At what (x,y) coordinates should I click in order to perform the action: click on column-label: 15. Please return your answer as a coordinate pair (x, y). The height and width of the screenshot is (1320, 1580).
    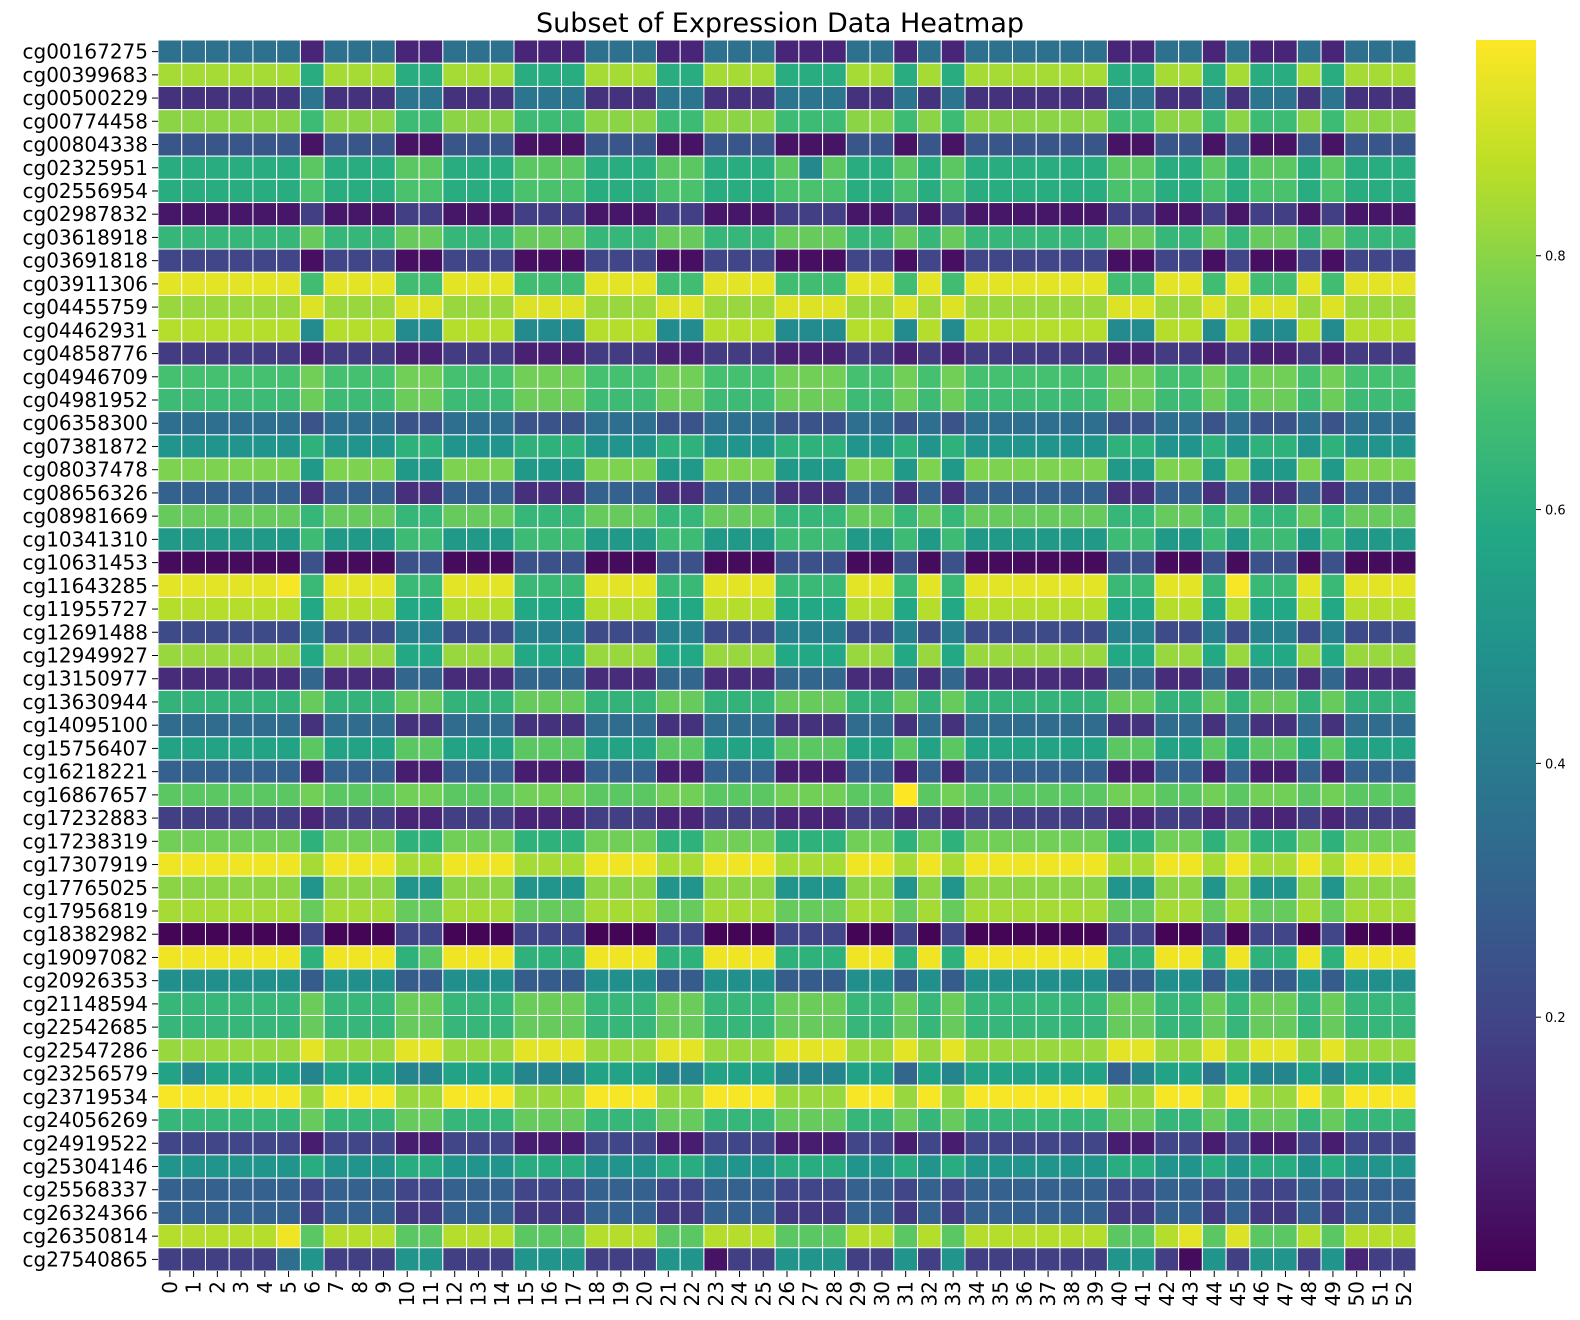
    Looking at the image, I should click on (526, 1293).